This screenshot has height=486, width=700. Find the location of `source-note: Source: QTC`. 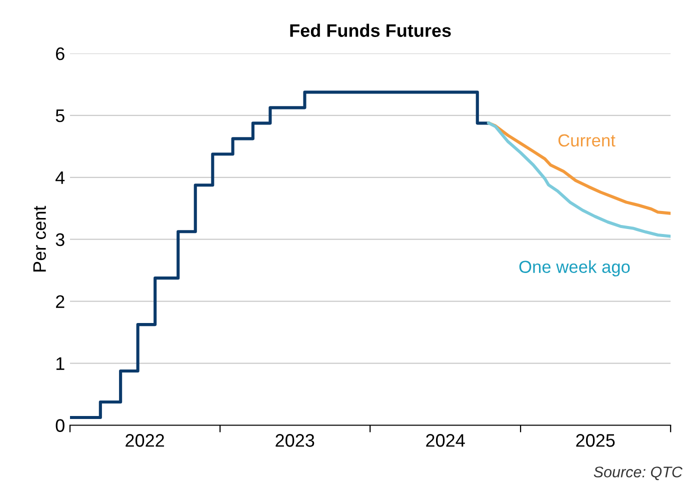

source-note: Source: QTC is located at coordinates (638, 473).